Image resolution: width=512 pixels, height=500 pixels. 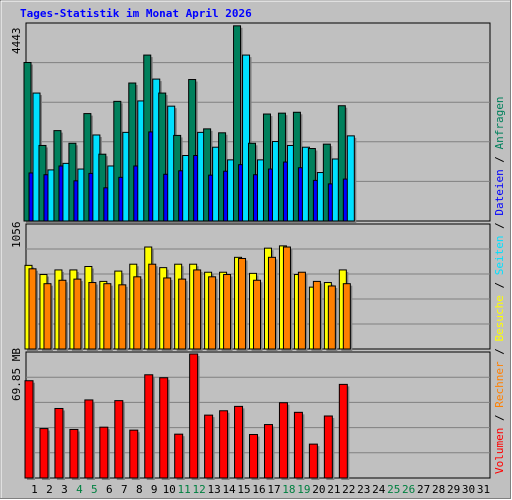 I want to click on x-tick-label: 13, so click(x=213, y=489).